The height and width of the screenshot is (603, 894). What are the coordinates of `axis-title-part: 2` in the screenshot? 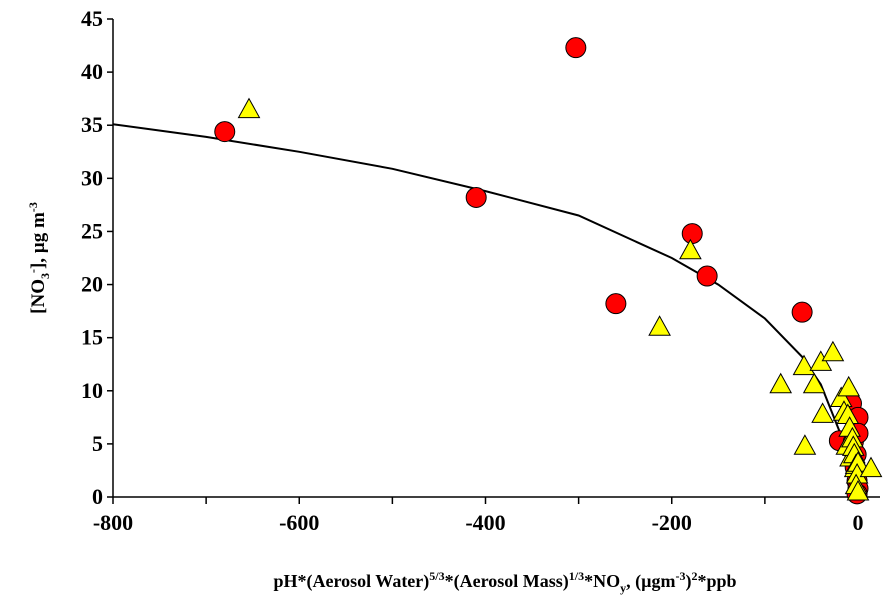 It's located at (694, 576).